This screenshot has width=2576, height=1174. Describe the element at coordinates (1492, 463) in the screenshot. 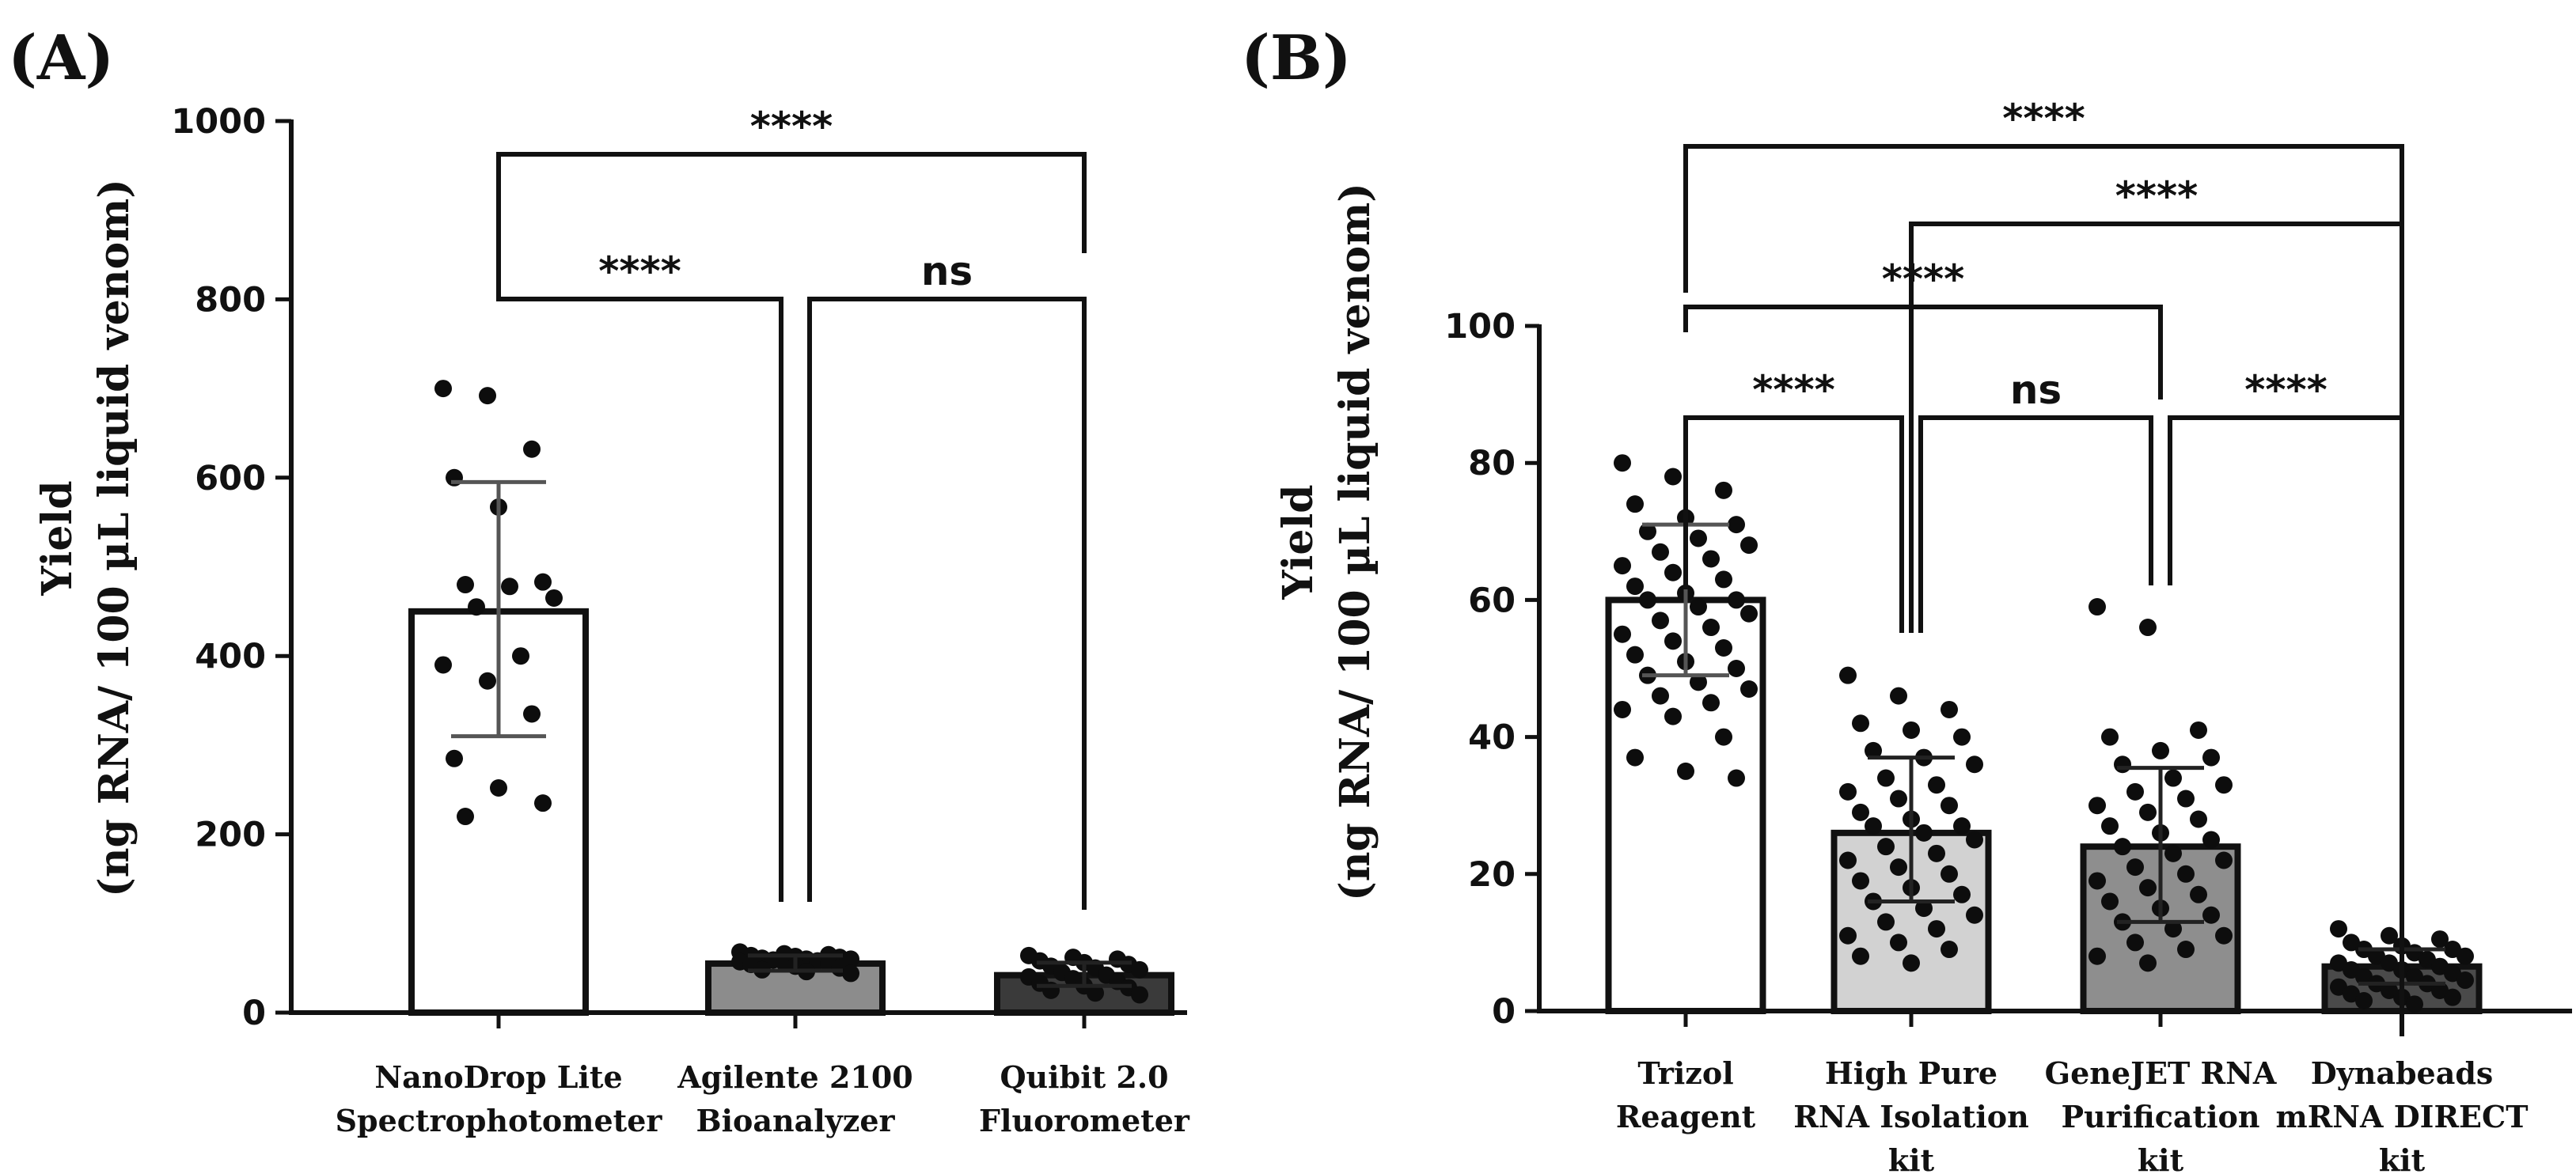

I see `y-tick-label: 80` at that location.